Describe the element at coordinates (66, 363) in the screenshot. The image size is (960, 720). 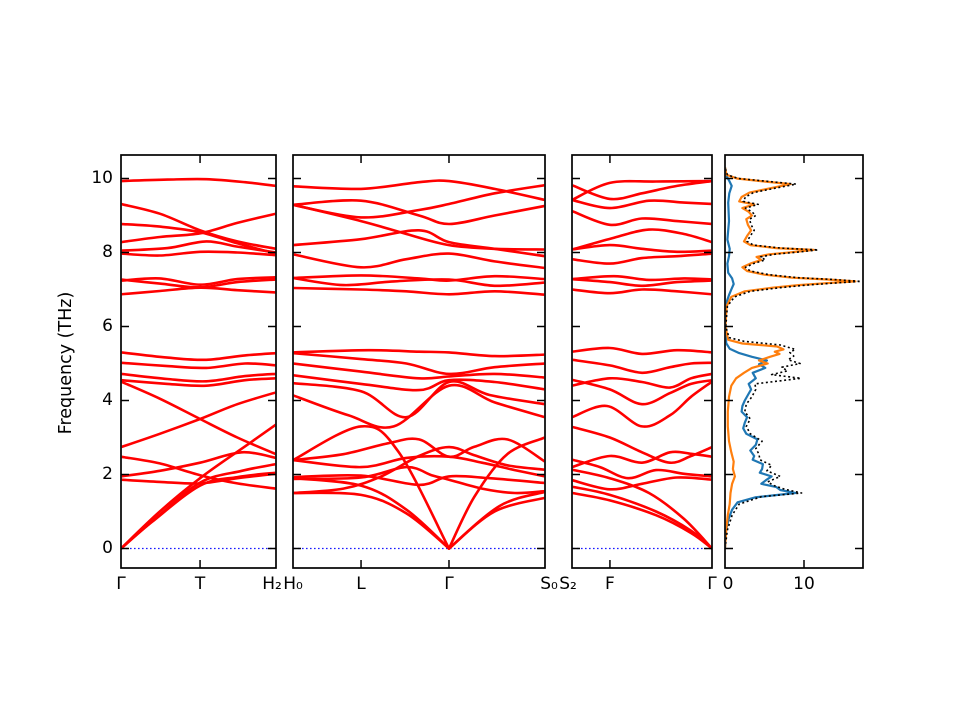
I see `y-axis-title: Frequency (THz)` at that location.